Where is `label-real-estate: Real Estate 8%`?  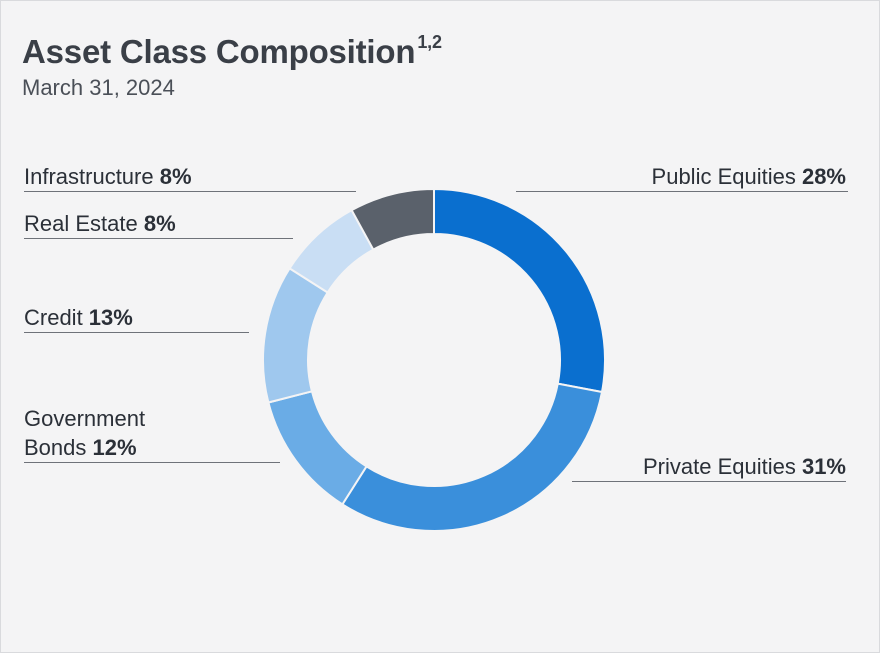
label-real-estate: Real Estate 8% is located at coordinates (100, 223).